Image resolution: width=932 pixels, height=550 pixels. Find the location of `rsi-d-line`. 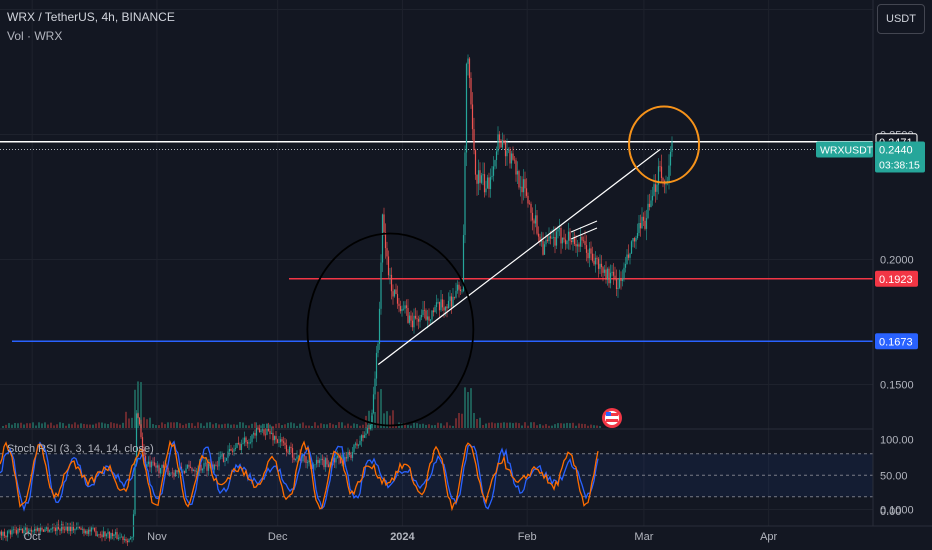

rsi-d-line is located at coordinates (299, 475).